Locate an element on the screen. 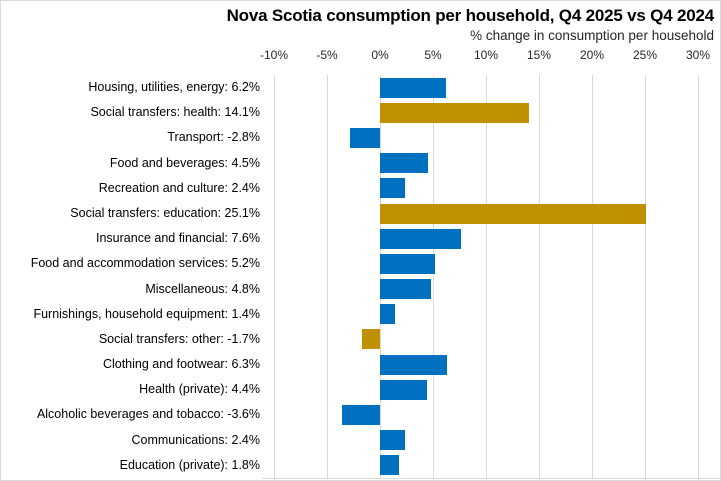 This screenshot has width=721, height=481. bar-insurance-and-financial is located at coordinates (420, 238).